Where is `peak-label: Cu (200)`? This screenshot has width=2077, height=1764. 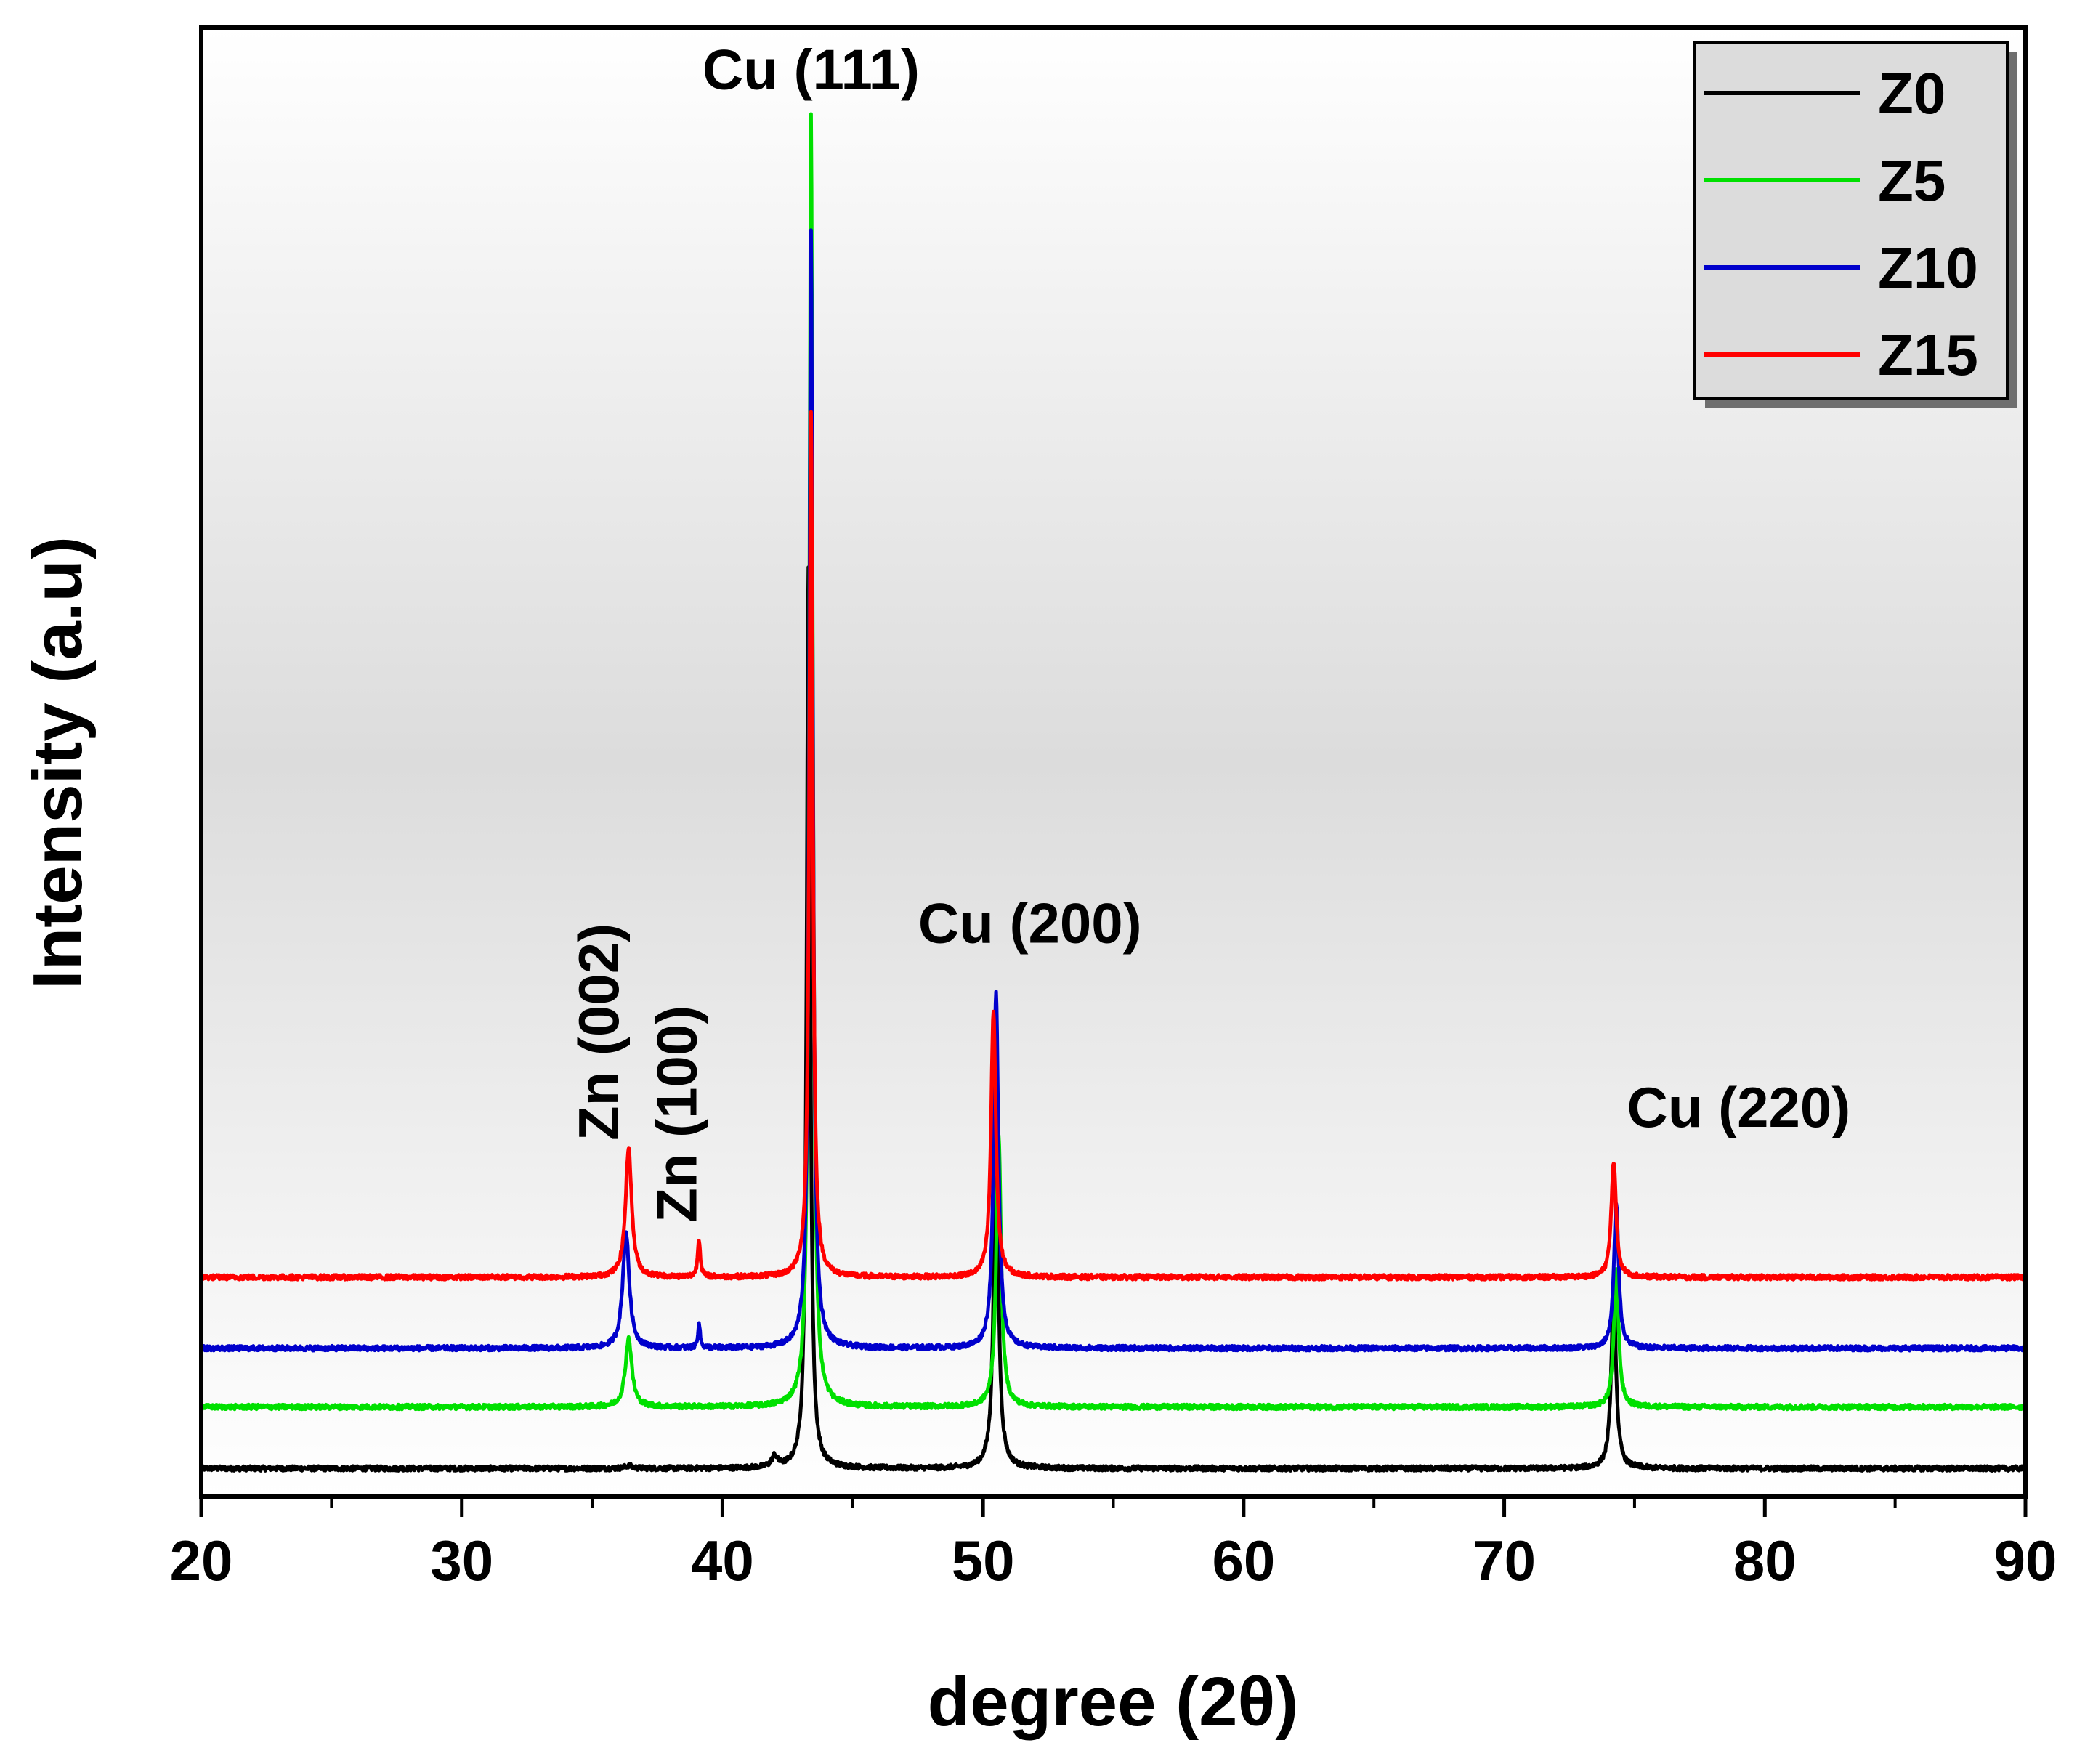
peak-label: Cu (200) is located at coordinates (1030, 923).